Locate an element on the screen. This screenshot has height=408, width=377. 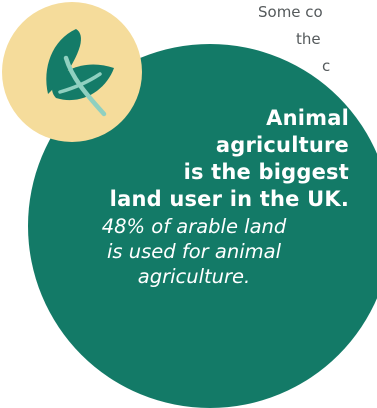
headline-line: land user in the UK. is located at coordinates (229, 199).